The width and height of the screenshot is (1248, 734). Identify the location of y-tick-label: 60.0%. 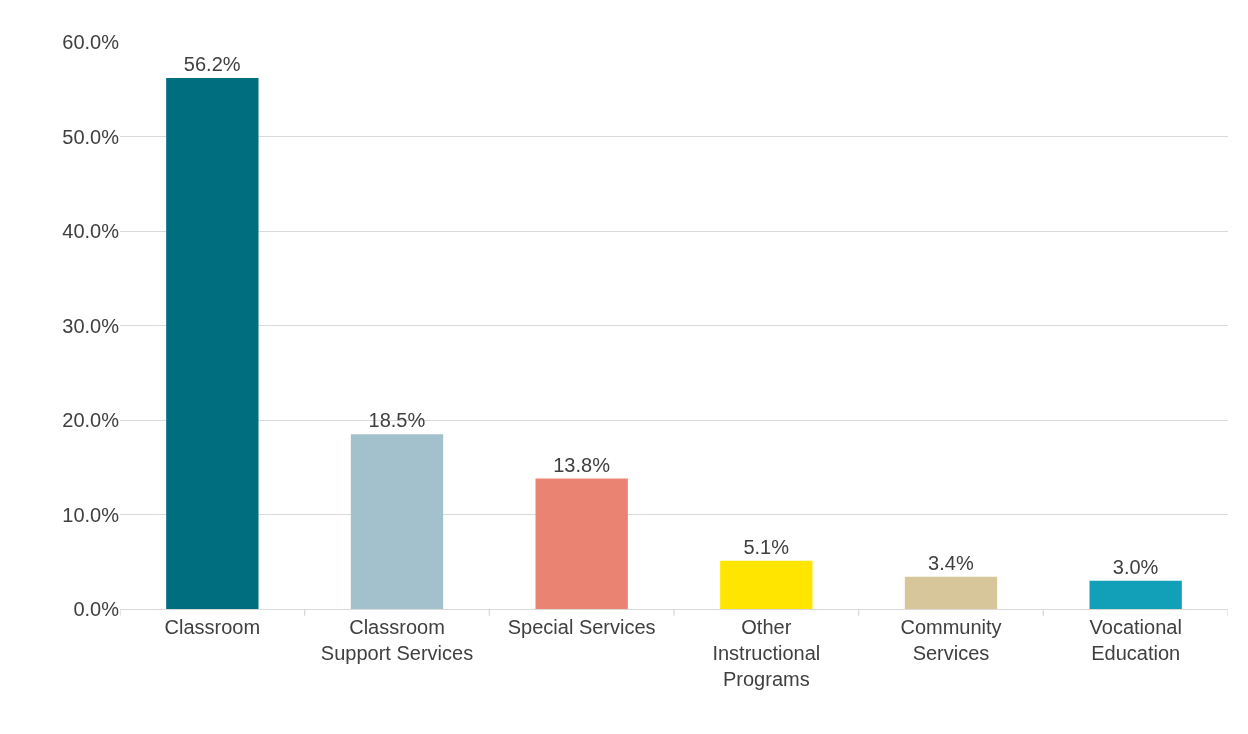
(91, 42).